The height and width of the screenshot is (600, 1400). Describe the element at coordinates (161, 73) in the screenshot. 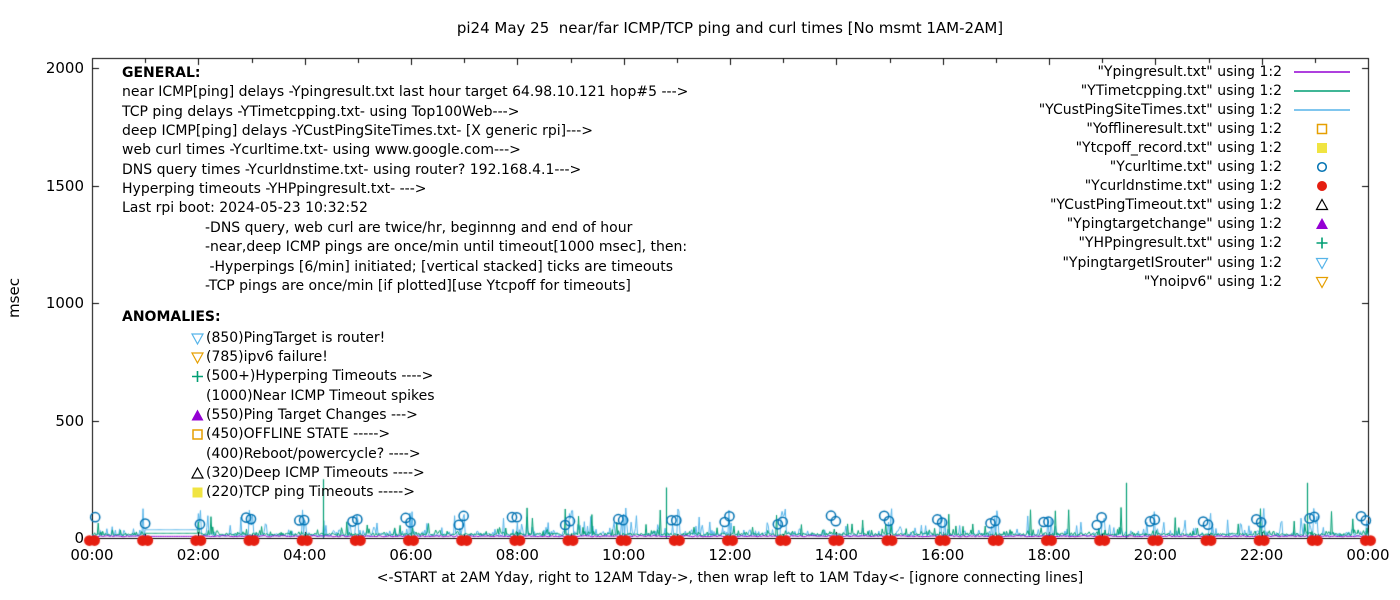

I see `general-heading: GENERAL:` at that location.